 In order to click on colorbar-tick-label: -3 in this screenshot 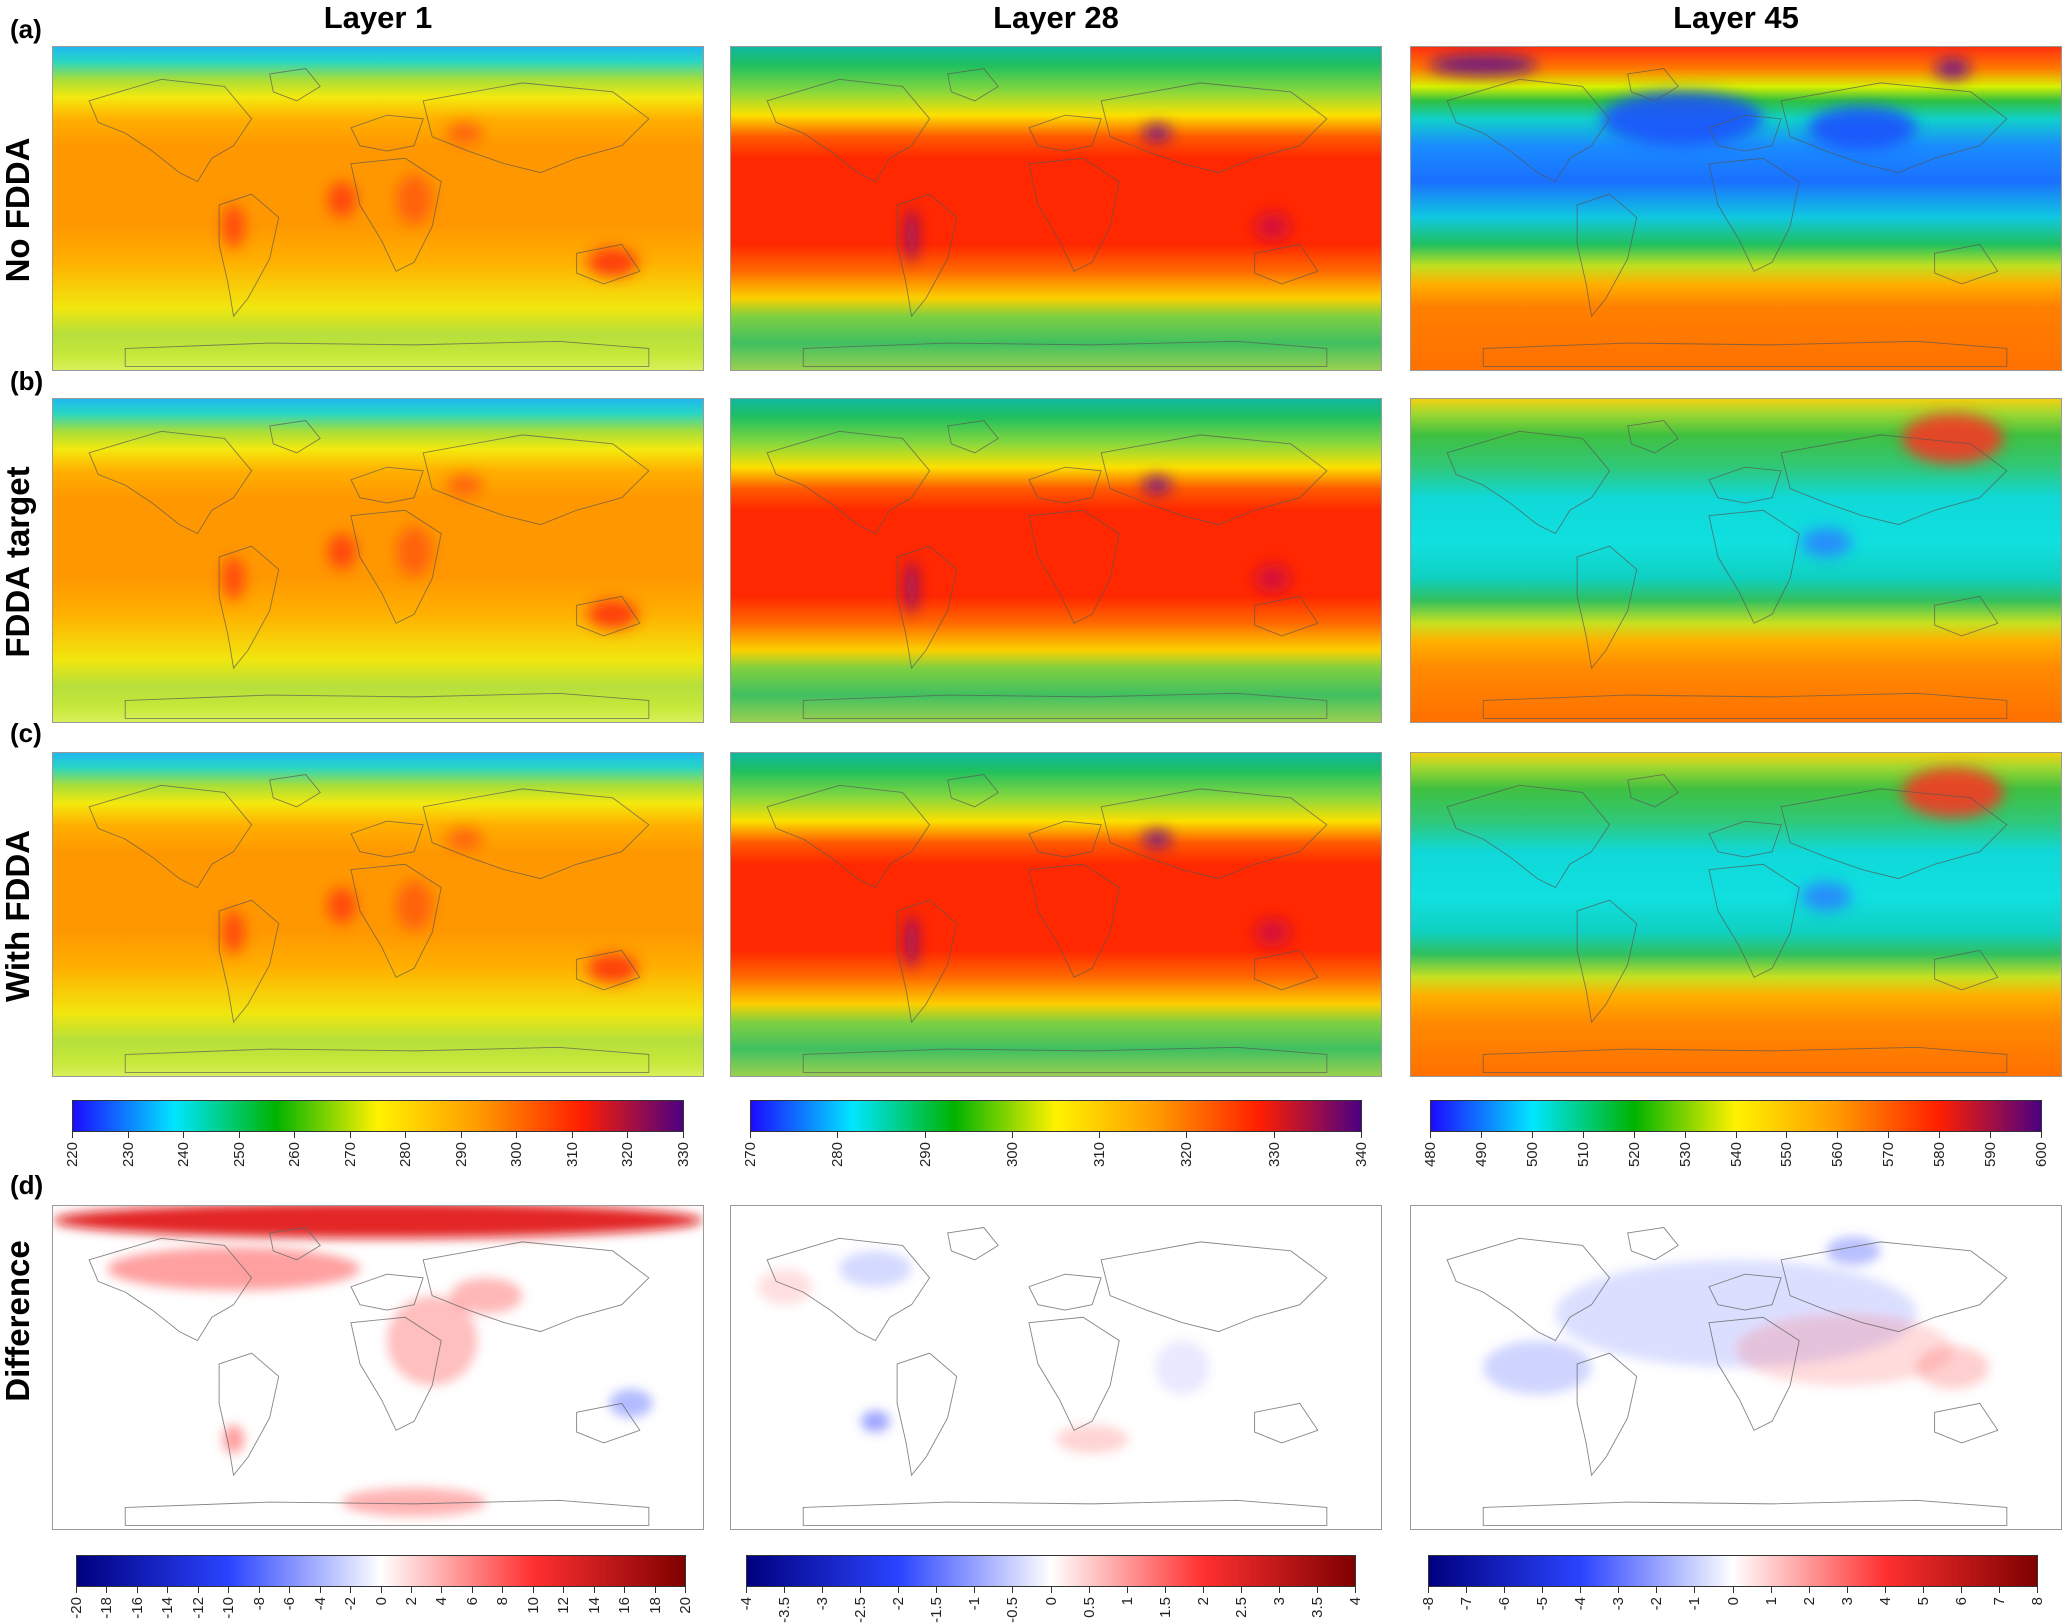, I will do `click(822, 1604)`.